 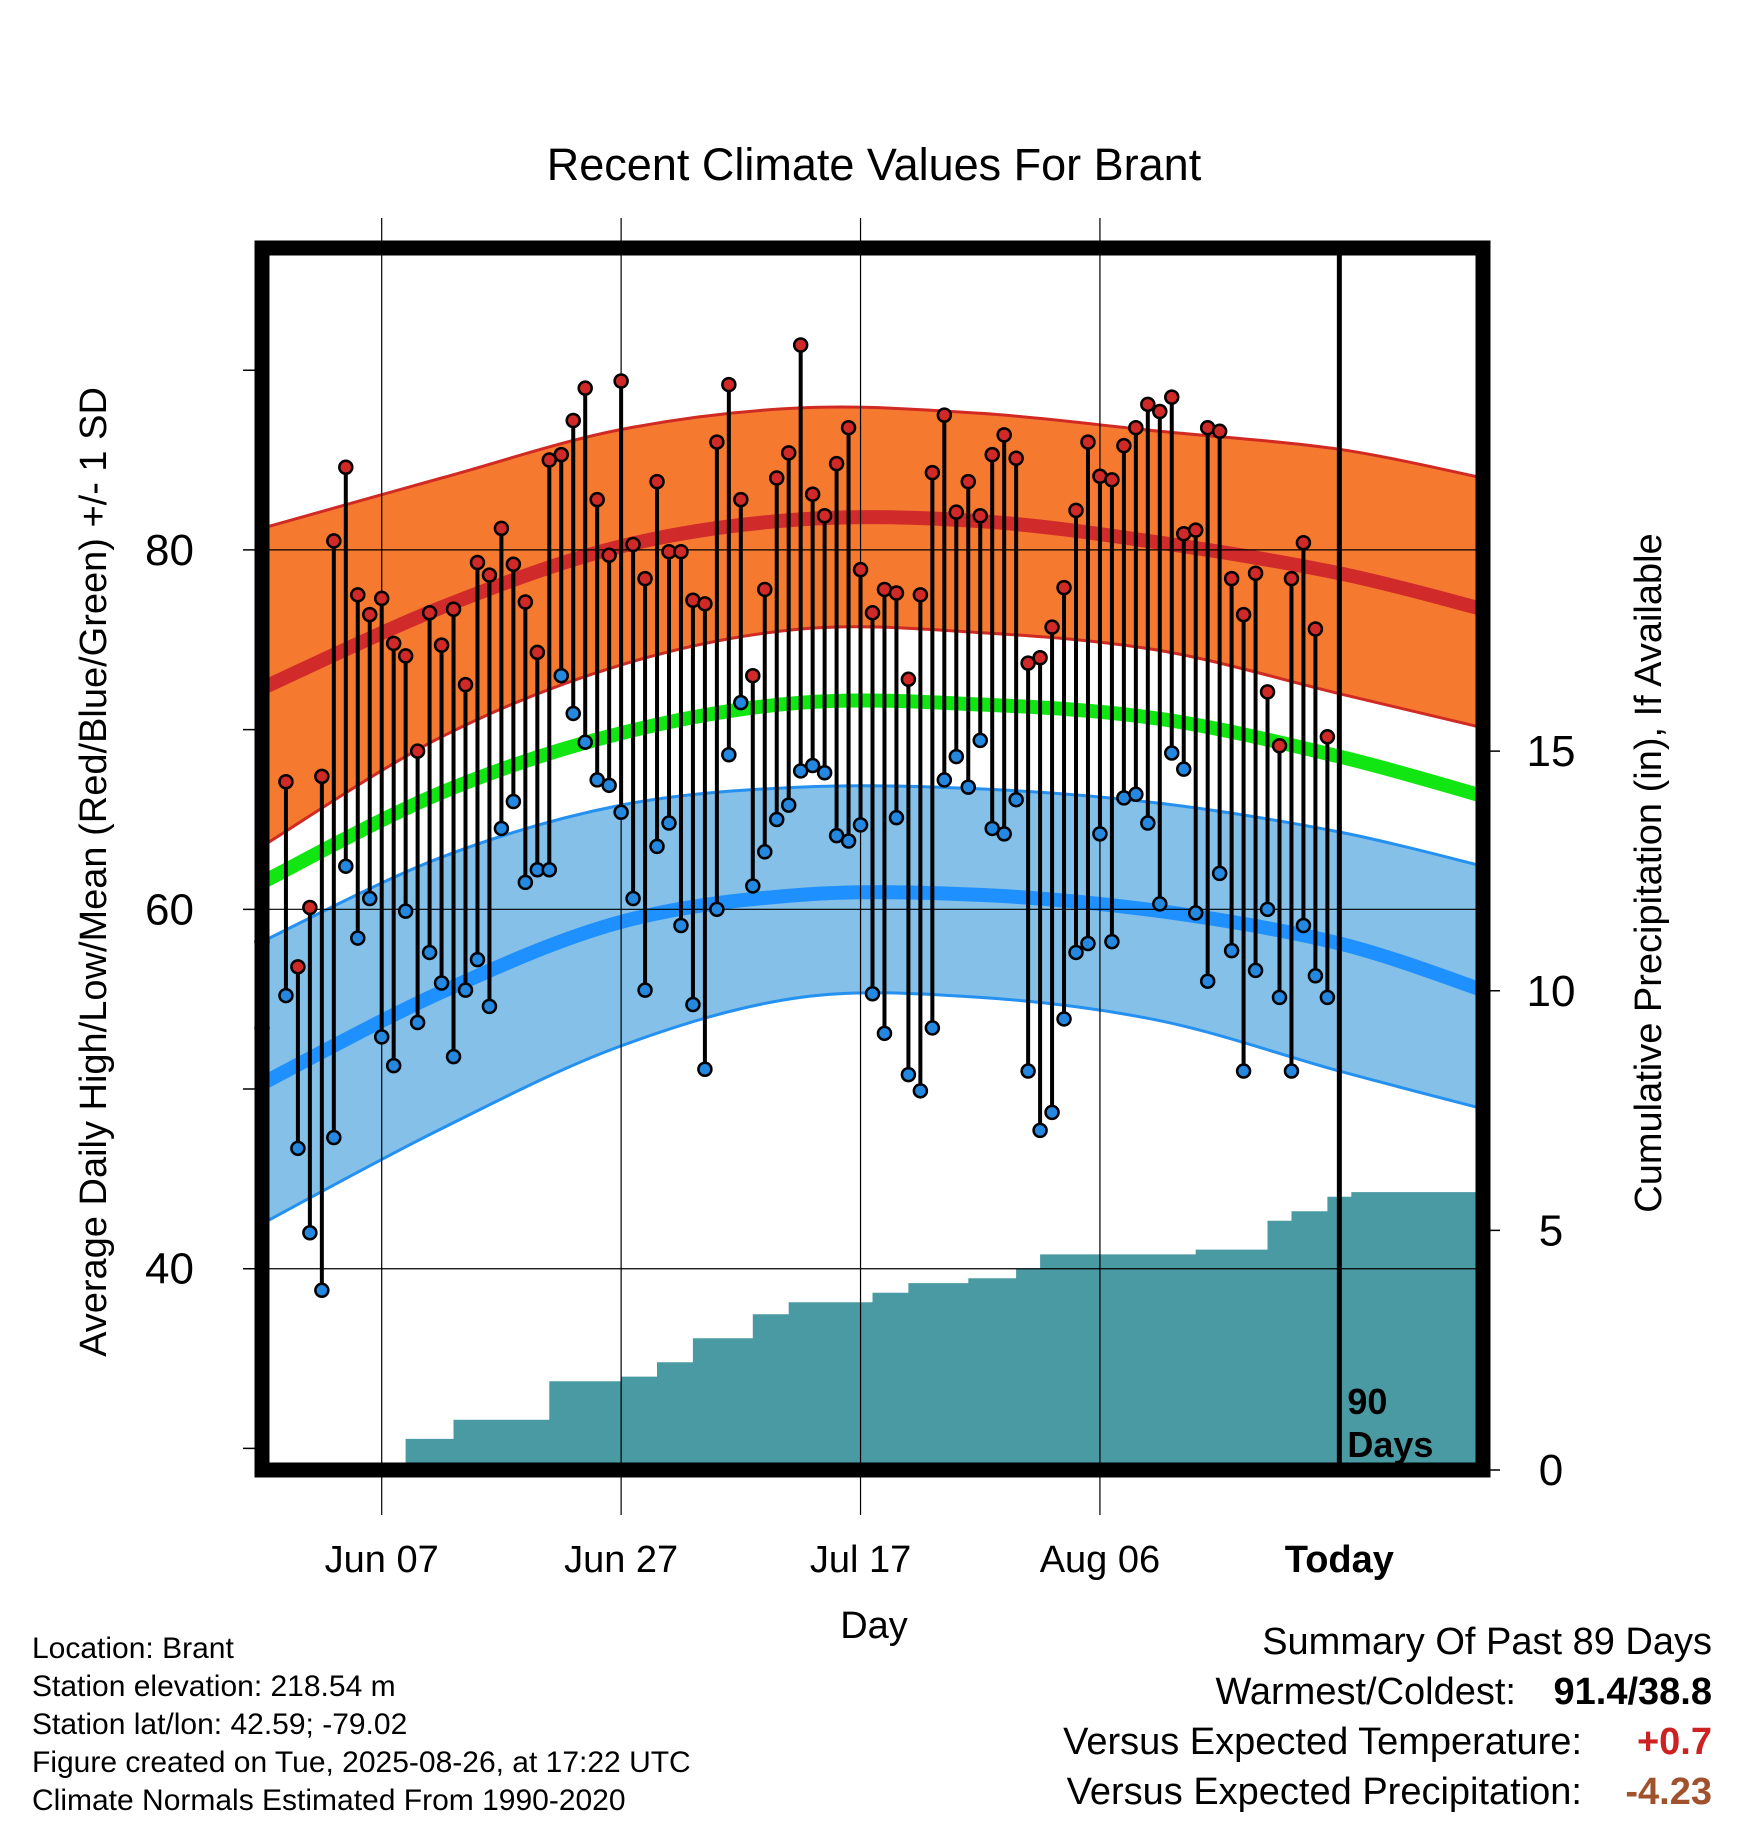 I want to click on latlon-text: Station lat/lon: 42.59; -79.02, so click(x=220, y=1724).